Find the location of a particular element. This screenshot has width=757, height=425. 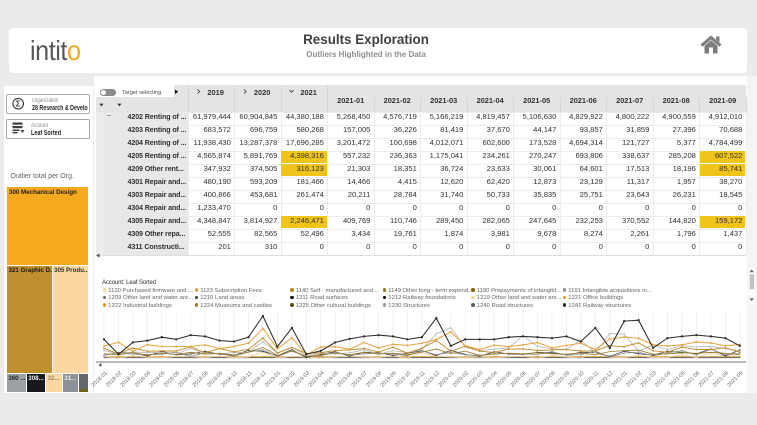

svg-text: Σ is located at coordinates (18, 104).